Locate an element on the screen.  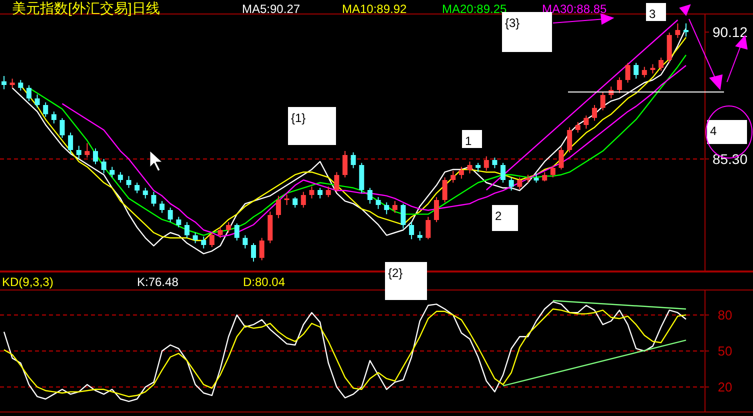
annotation: 2 is located at coordinates (498, 216).